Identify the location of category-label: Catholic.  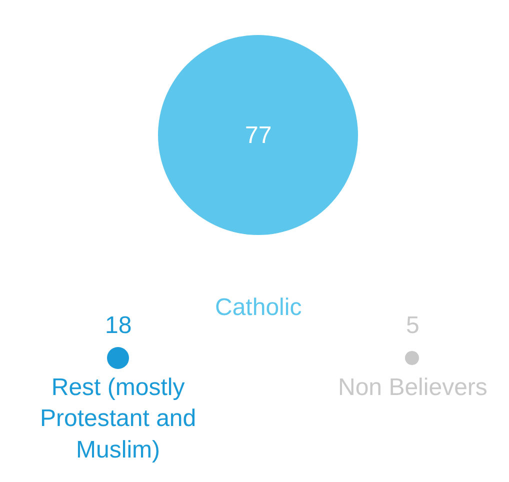
(258, 307).